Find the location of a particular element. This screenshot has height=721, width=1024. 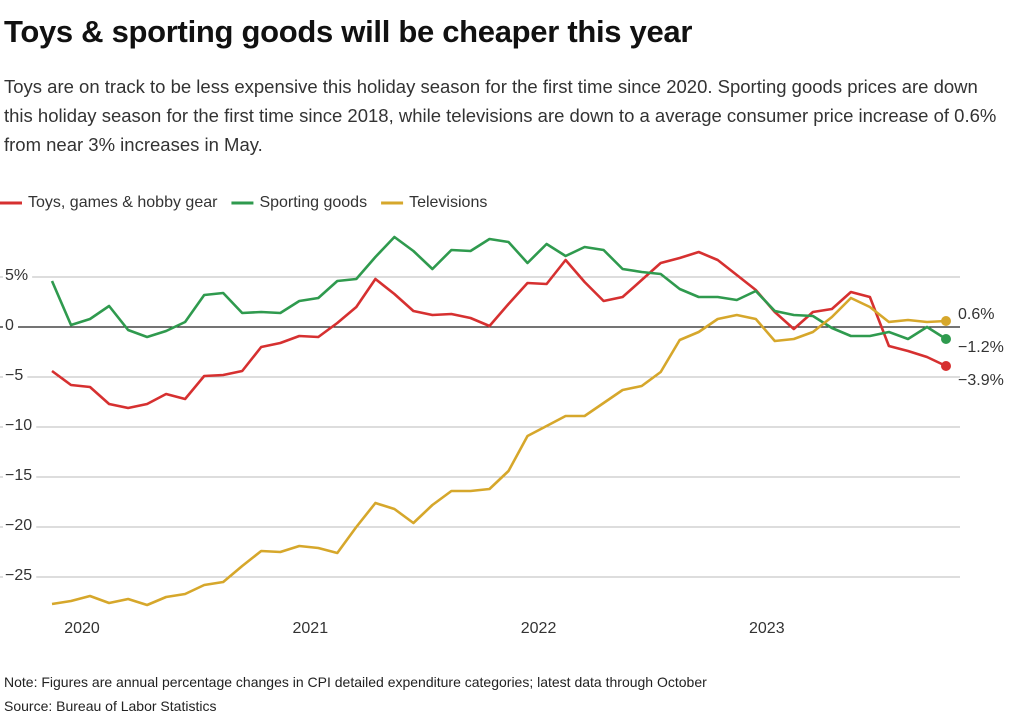

source: Source: Bureau of Labor Statistics is located at coordinates (110, 706).